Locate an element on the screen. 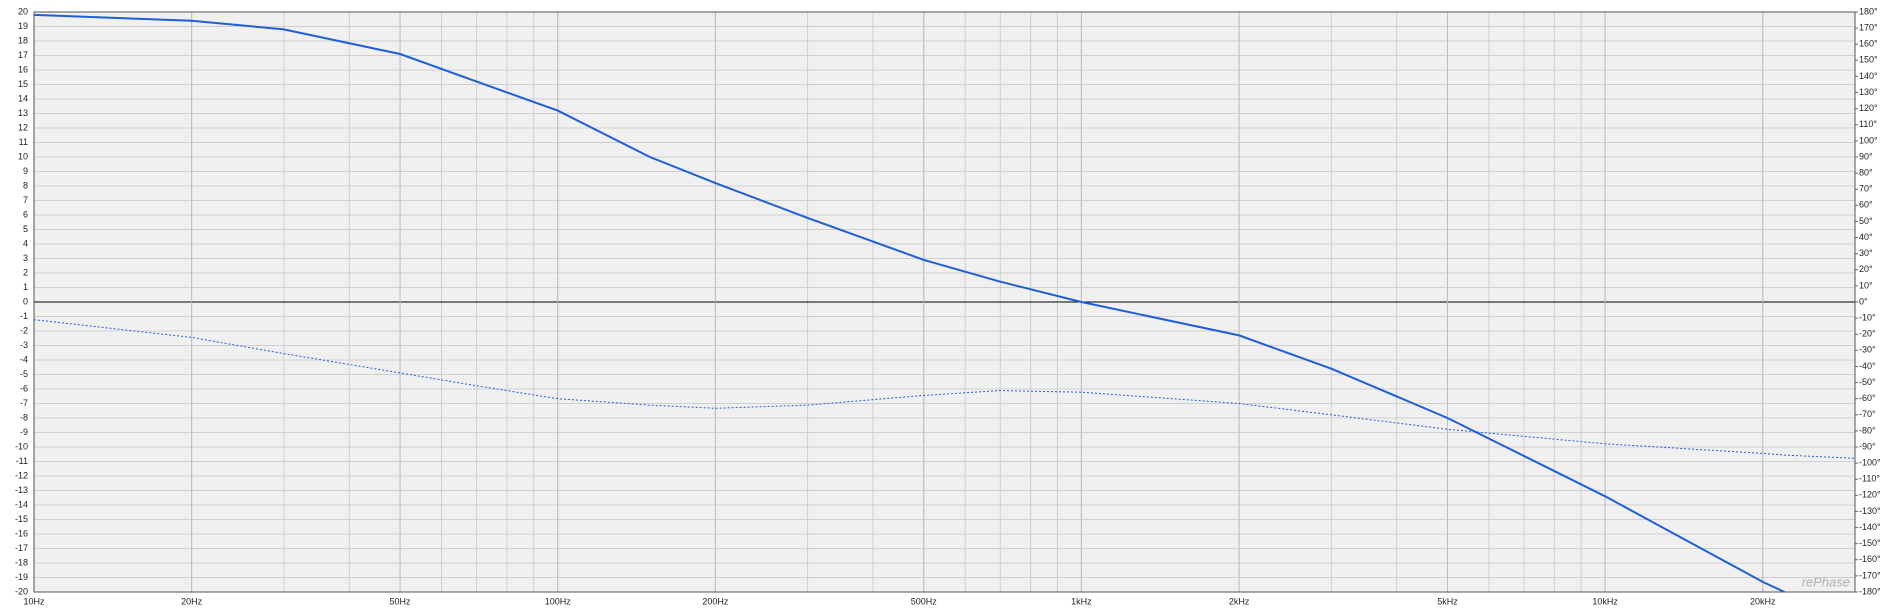 Image resolution: width=1890 pixels, height=609 pixels. y-tick-label: 0 is located at coordinates (25, 301).